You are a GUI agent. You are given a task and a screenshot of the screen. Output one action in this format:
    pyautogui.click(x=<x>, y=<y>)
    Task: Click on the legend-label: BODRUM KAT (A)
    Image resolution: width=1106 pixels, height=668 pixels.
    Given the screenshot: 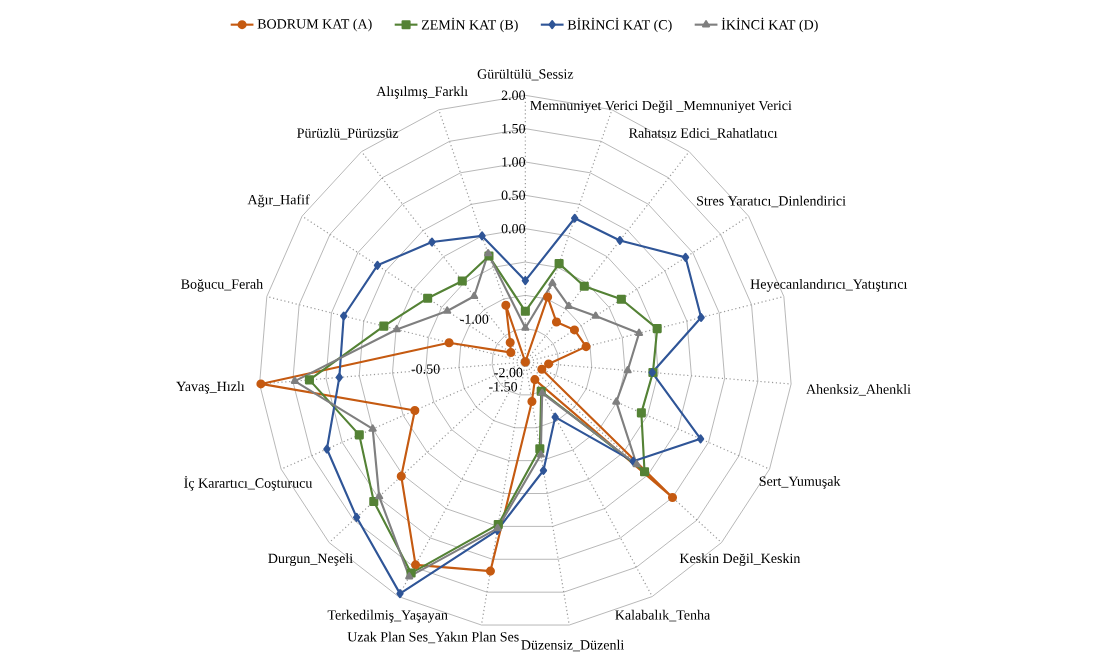 What is the action you would take?
    pyautogui.click(x=314, y=25)
    